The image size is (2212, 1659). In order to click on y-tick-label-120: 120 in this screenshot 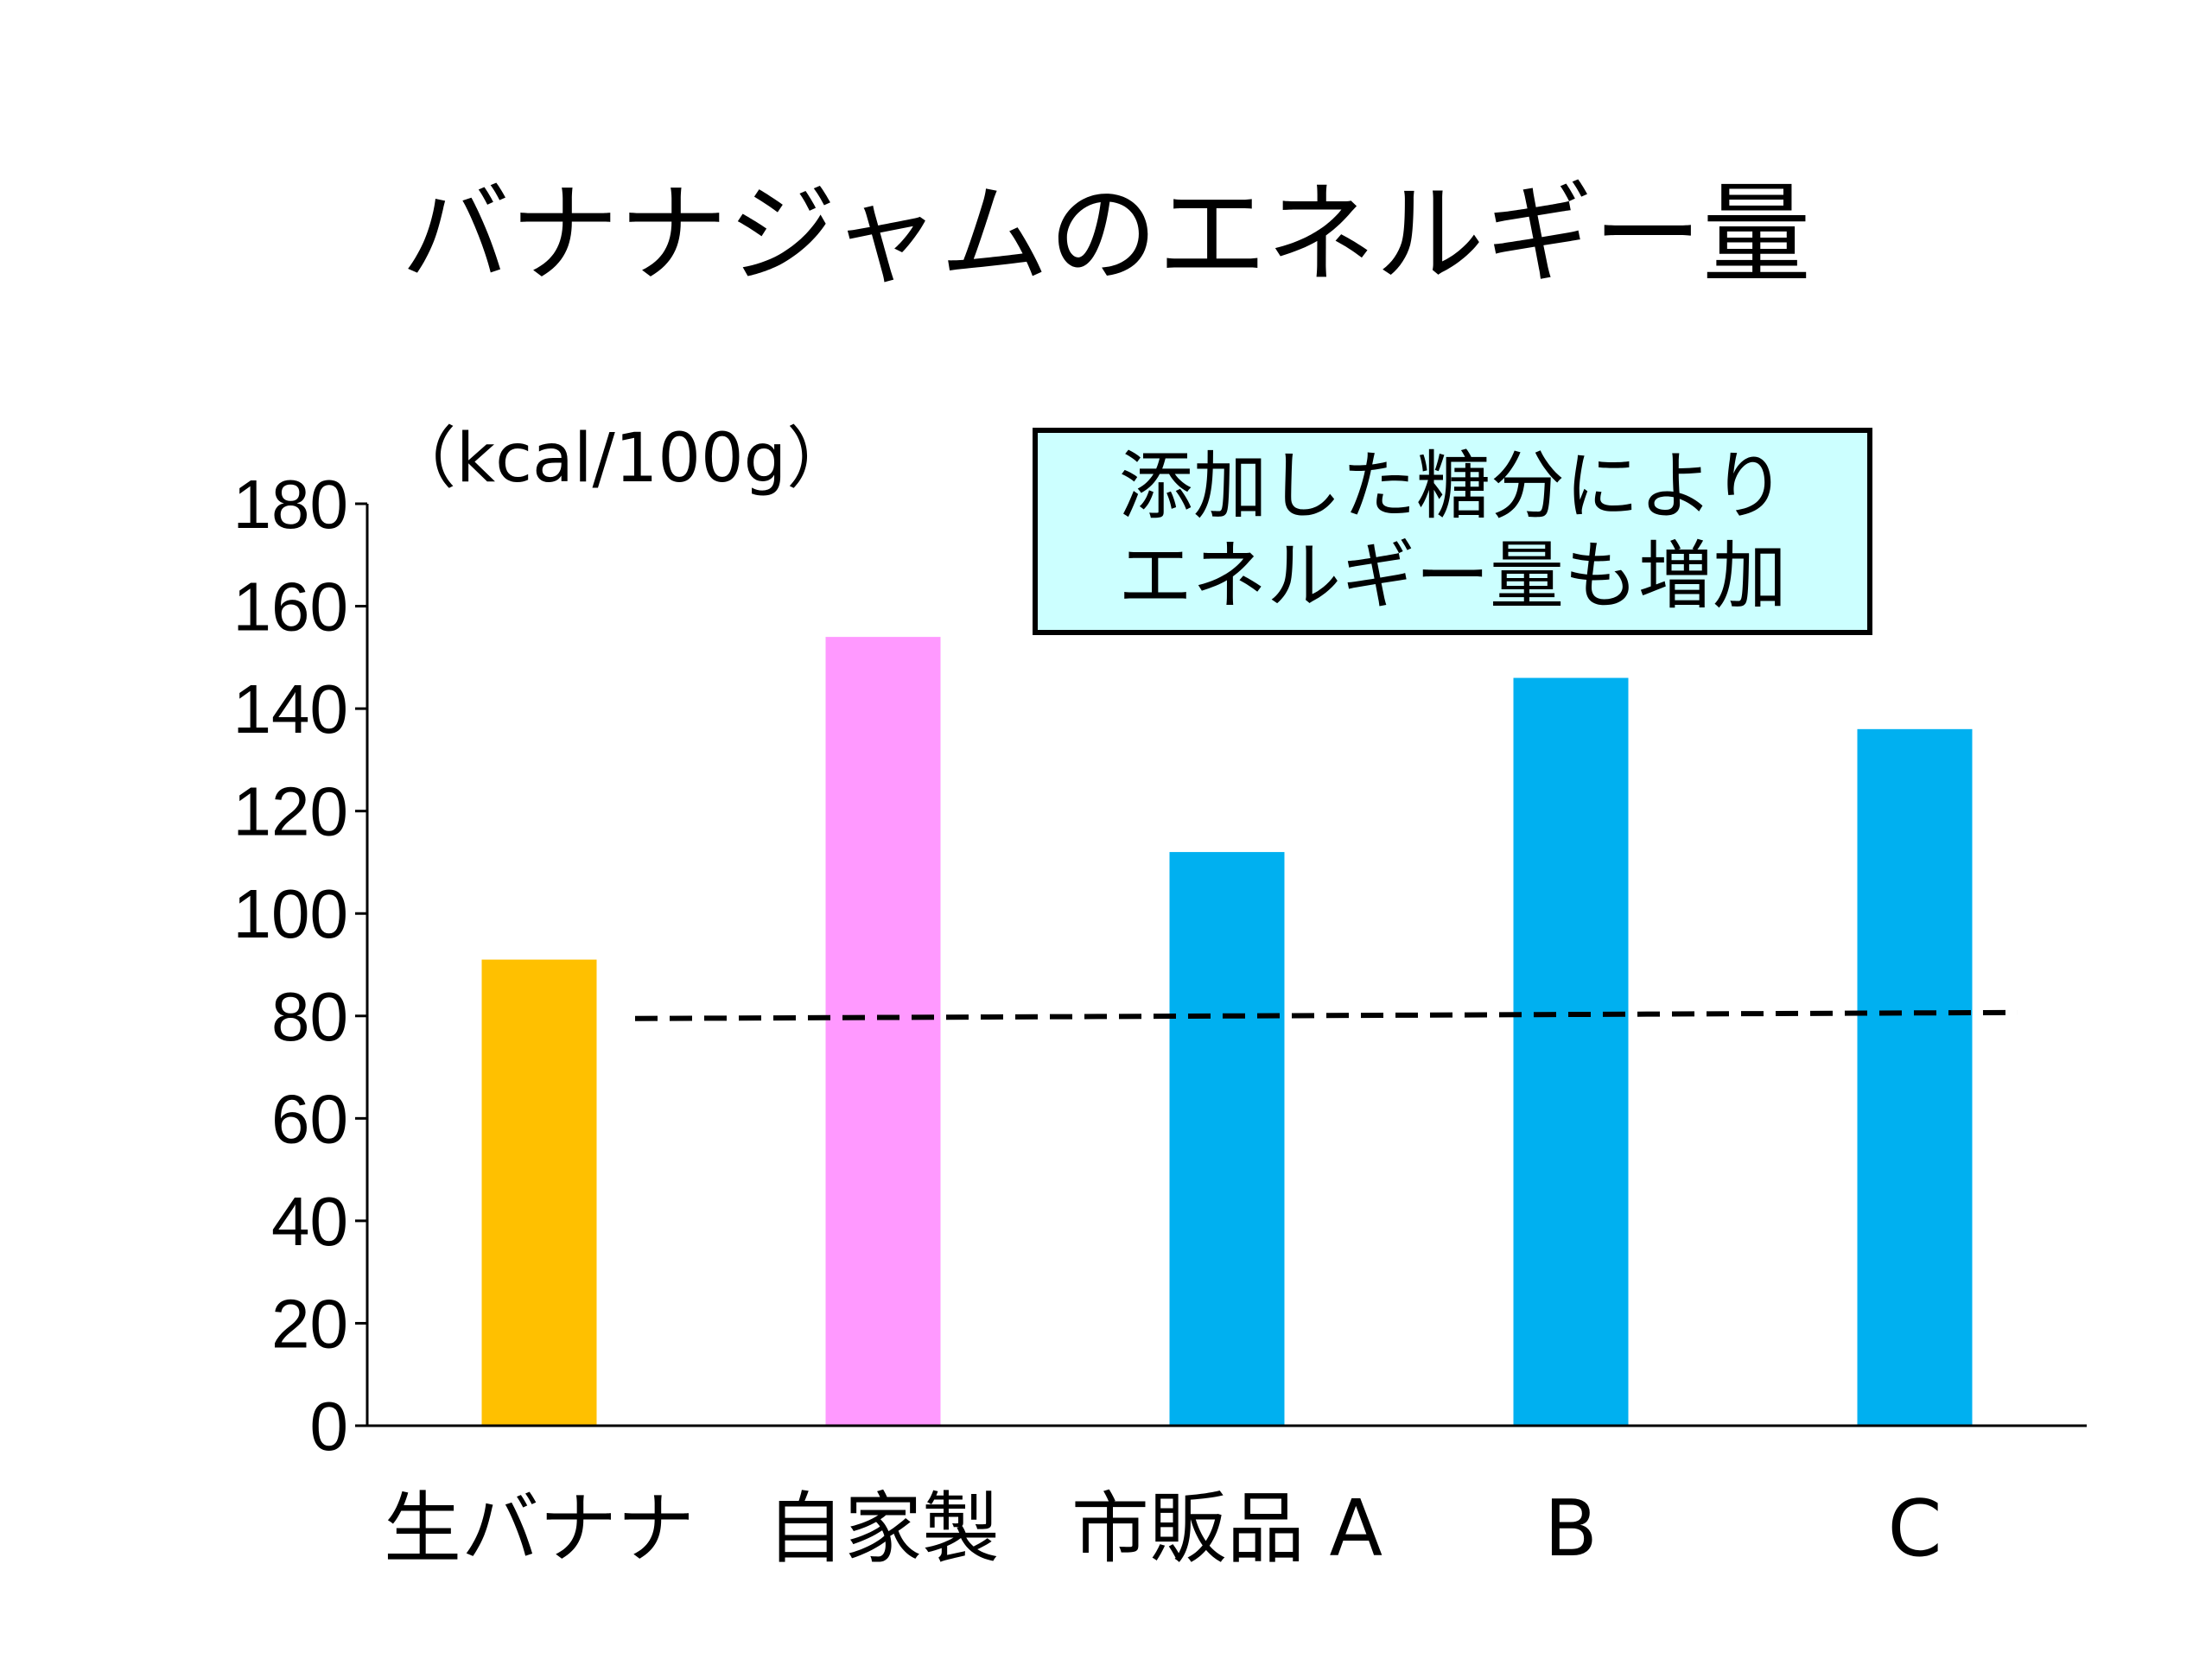, I will do `click(290, 811)`.